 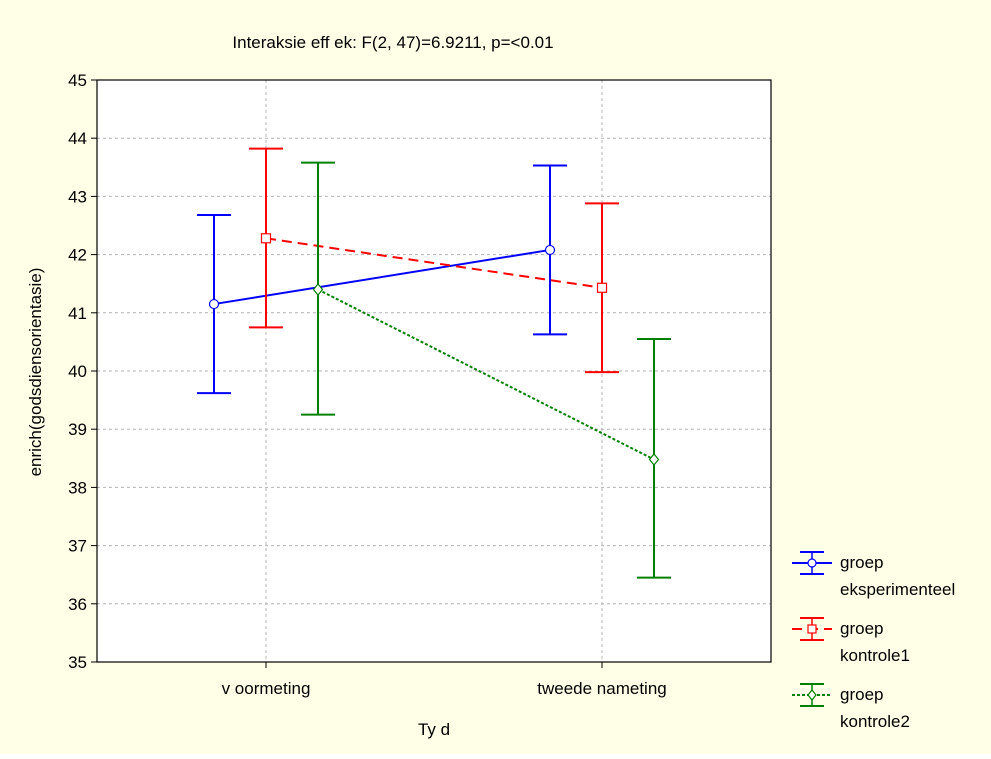 I want to click on y-tick-label: 37, so click(x=77, y=546).